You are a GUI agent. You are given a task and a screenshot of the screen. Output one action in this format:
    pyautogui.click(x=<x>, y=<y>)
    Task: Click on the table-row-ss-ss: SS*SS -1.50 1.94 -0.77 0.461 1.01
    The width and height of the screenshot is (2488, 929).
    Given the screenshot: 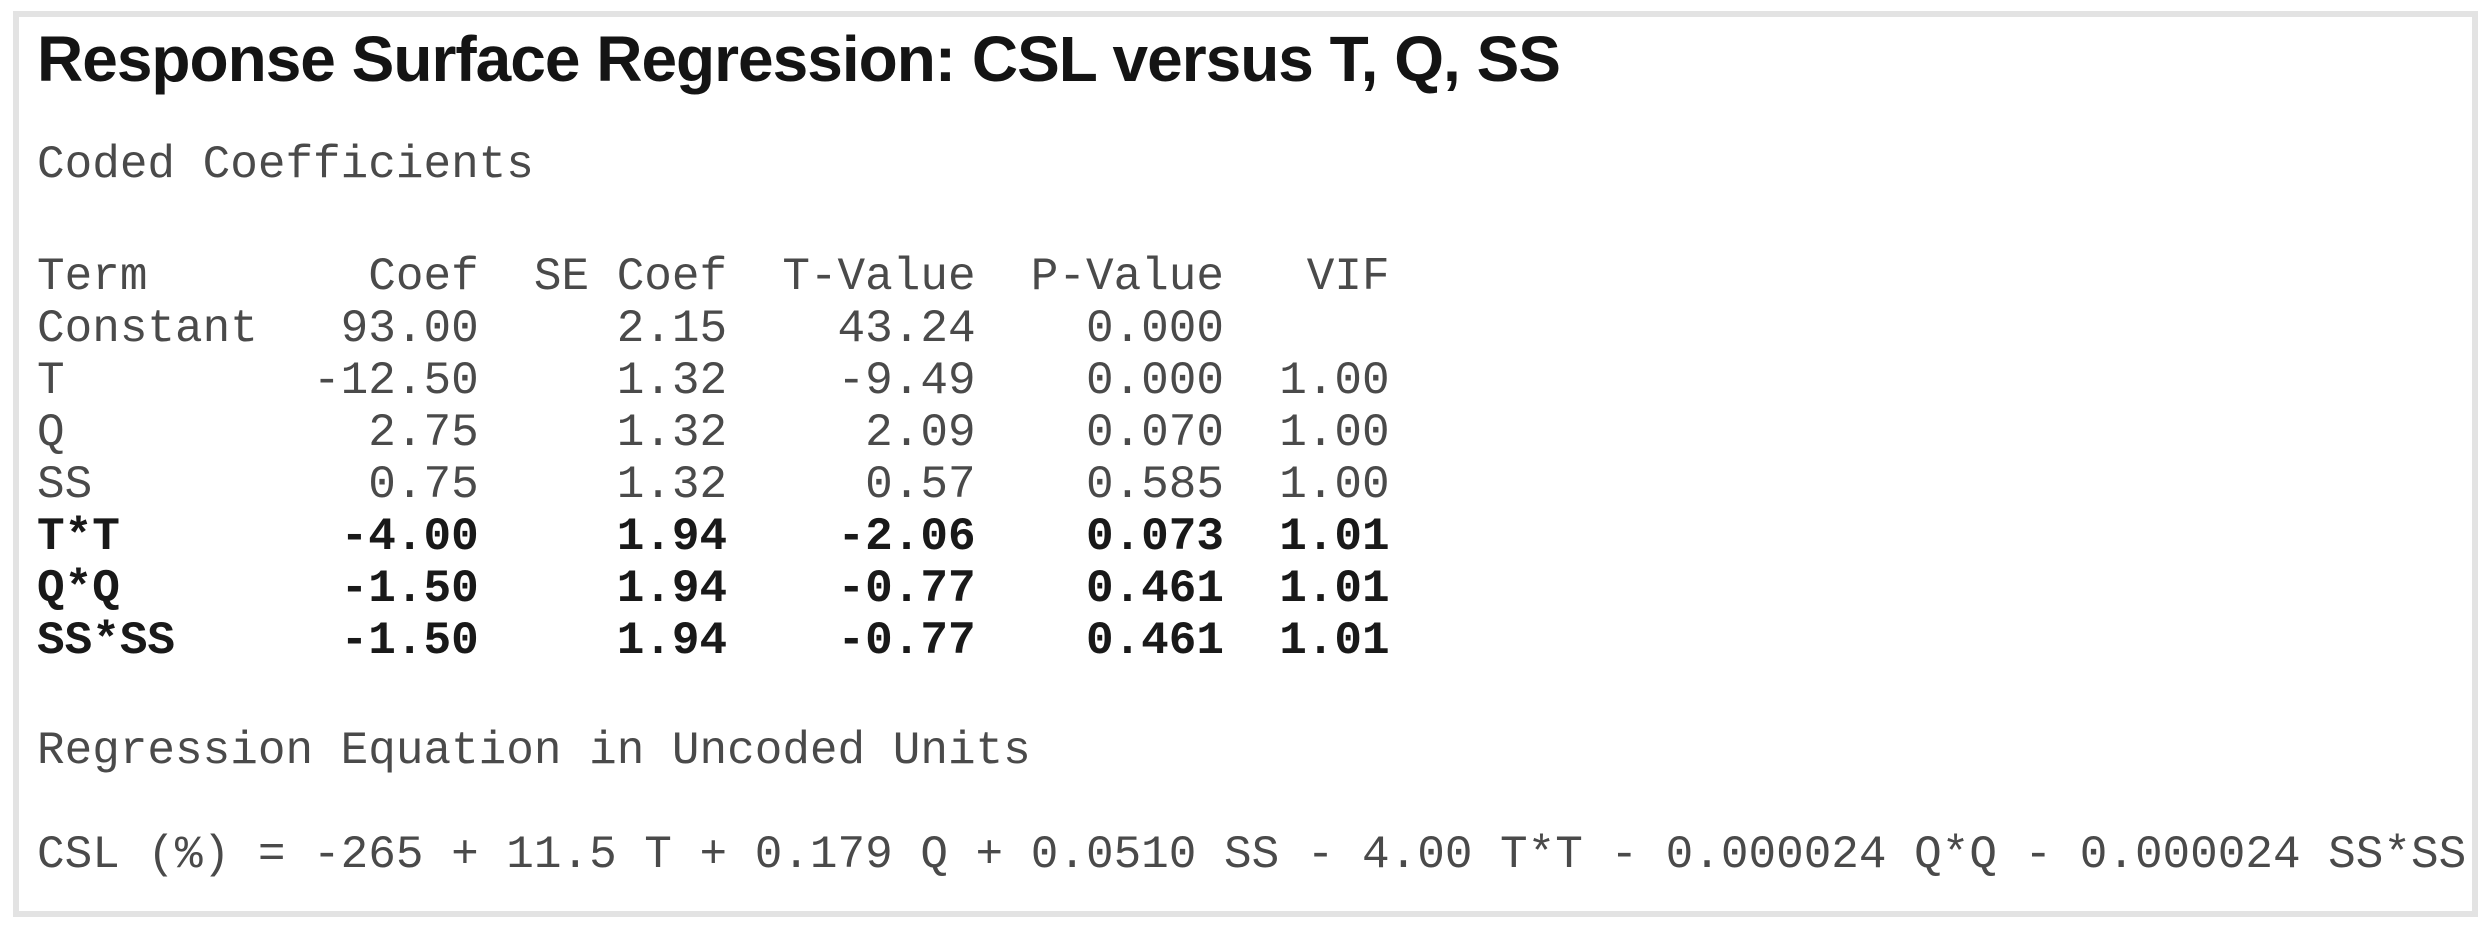 What is the action you would take?
    pyautogui.click(x=713, y=641)
    